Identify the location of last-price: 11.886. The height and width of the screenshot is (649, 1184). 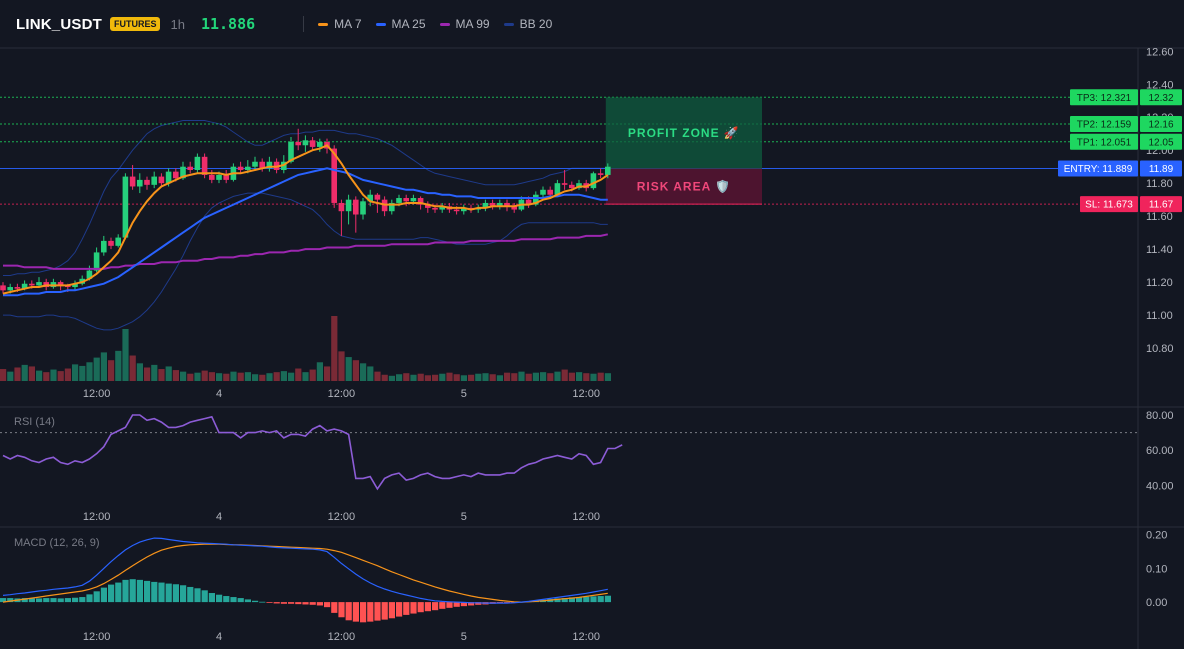
(228, 24).